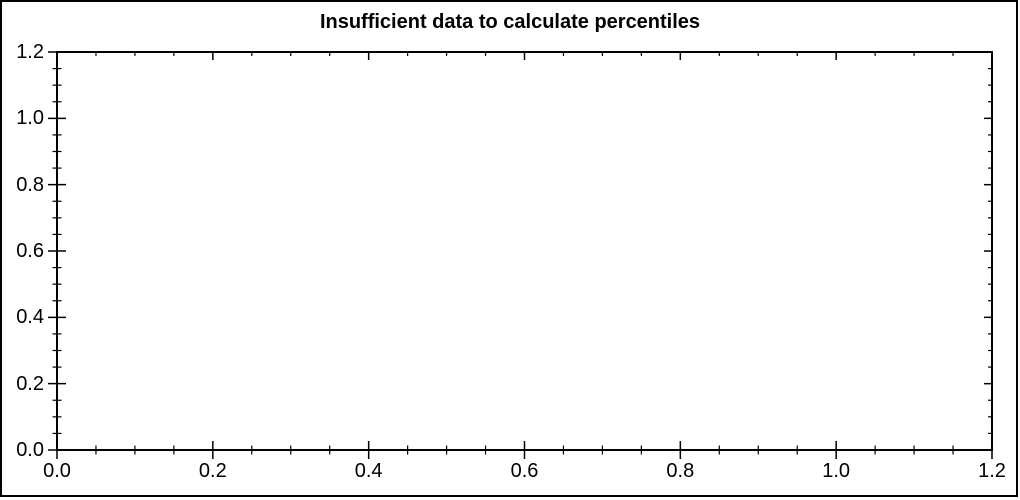 This screenshot has width=1020, height=500. I want to click on x-tick-label: 0.2, so click(212, 471).